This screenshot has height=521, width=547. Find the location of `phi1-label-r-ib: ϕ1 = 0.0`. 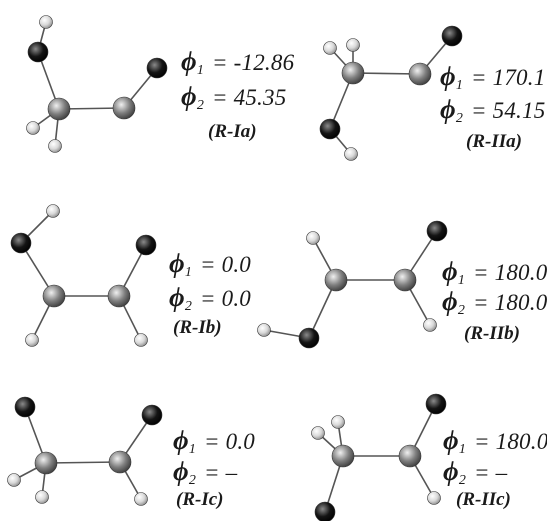

phi1-label-r-ib: ϕ1 = 0.0 is located at coordinates (210, 265).